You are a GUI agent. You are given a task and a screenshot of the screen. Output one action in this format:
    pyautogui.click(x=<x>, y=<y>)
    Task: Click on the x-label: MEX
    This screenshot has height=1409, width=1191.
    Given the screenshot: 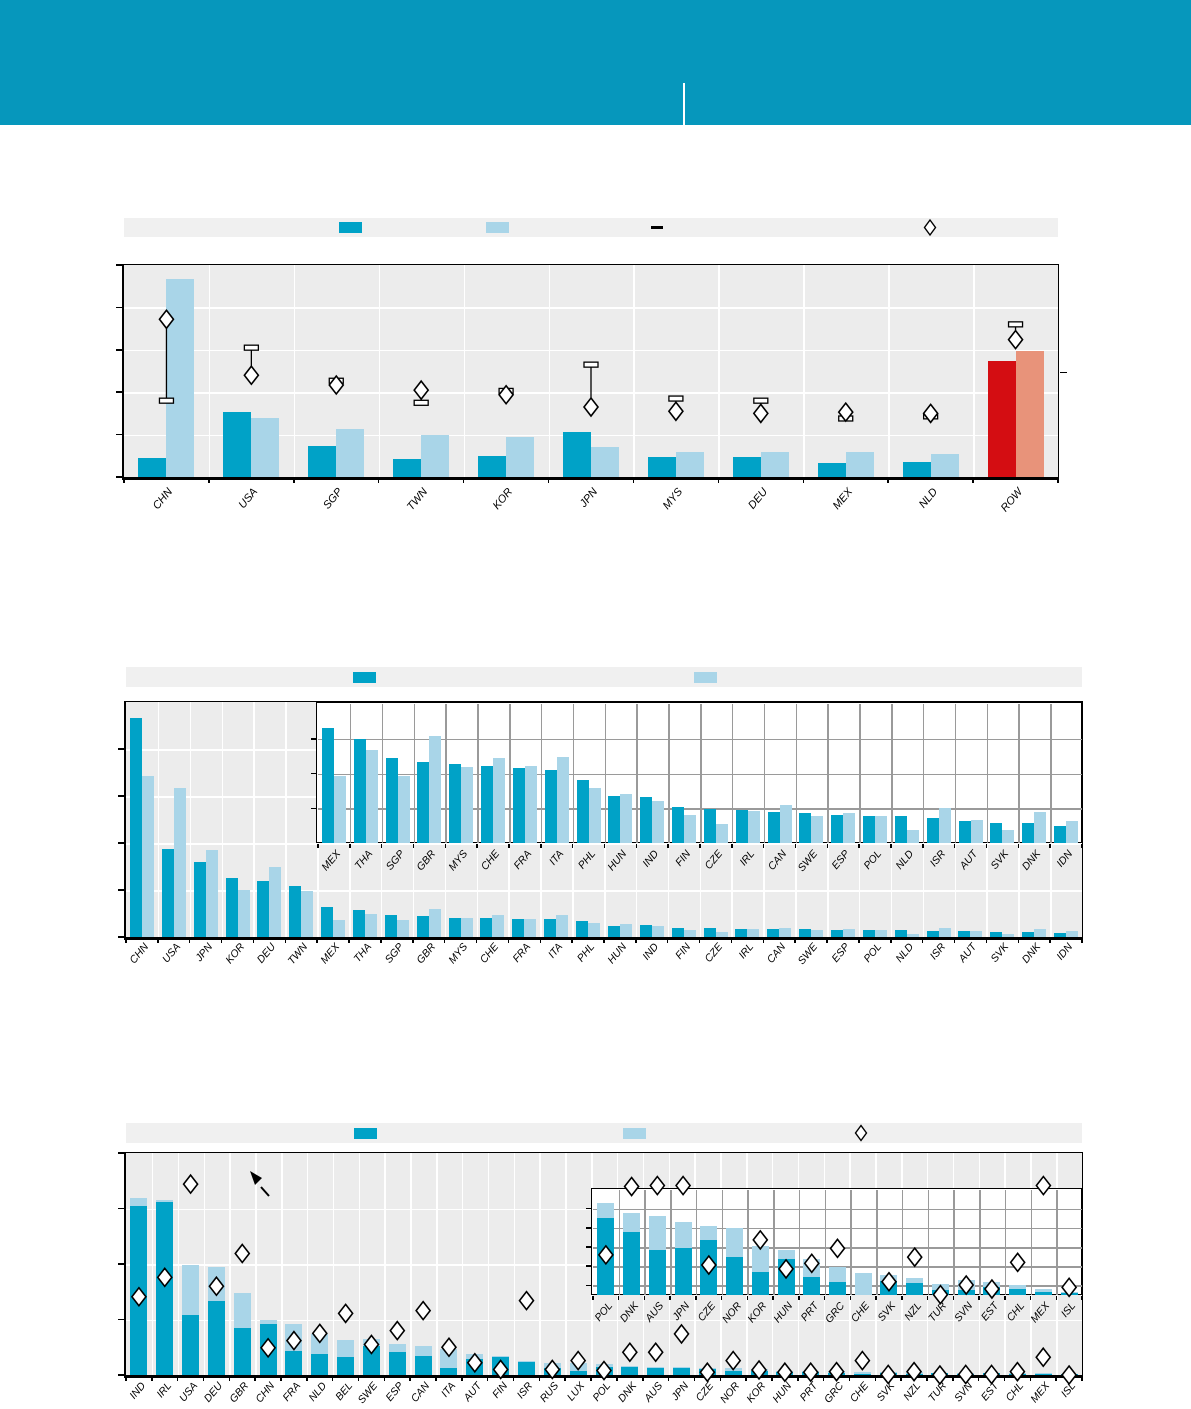 What is the action you would take?
    pyautogui.click(x=842, y=499)
    